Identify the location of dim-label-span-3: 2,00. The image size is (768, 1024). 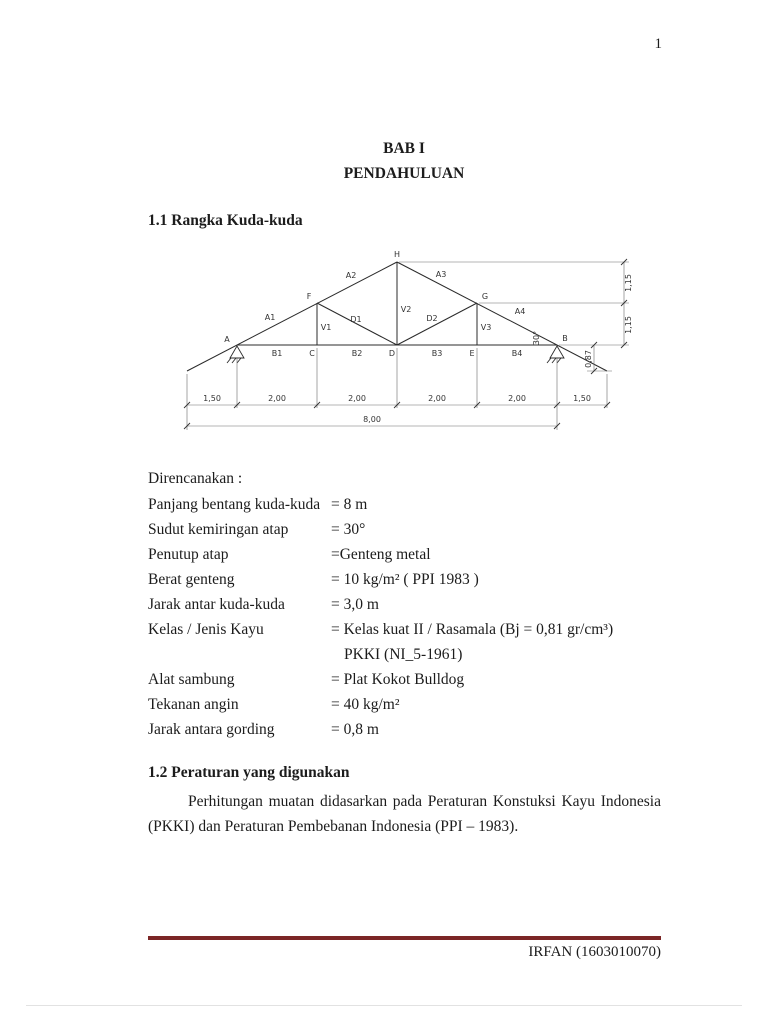
(357, 398).